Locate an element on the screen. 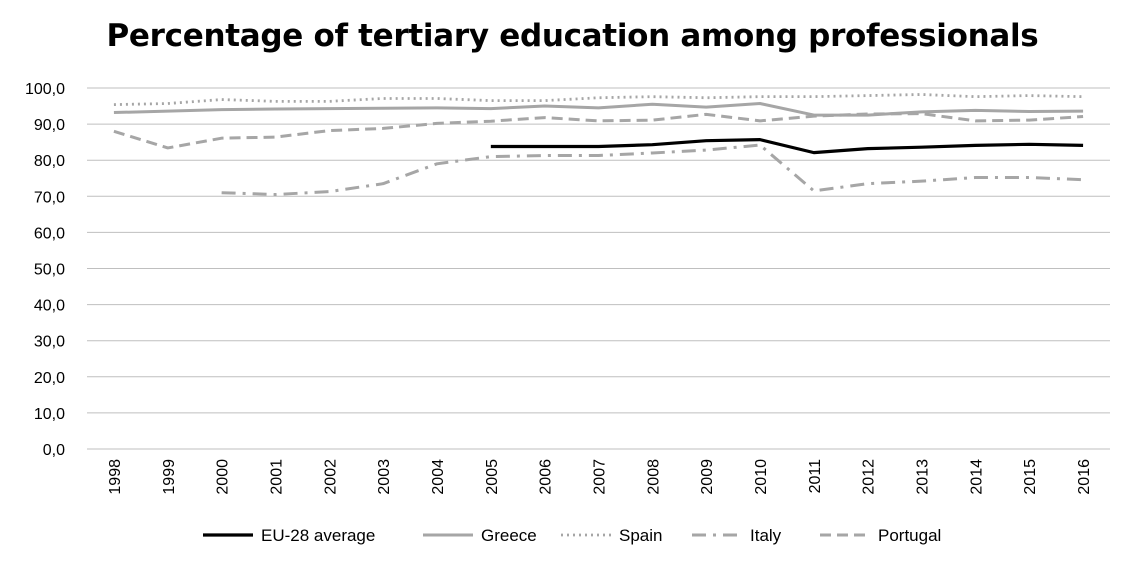 The image size is (1145, 568). y-tick-label: 80,0 is located at coordinates (49, 161).